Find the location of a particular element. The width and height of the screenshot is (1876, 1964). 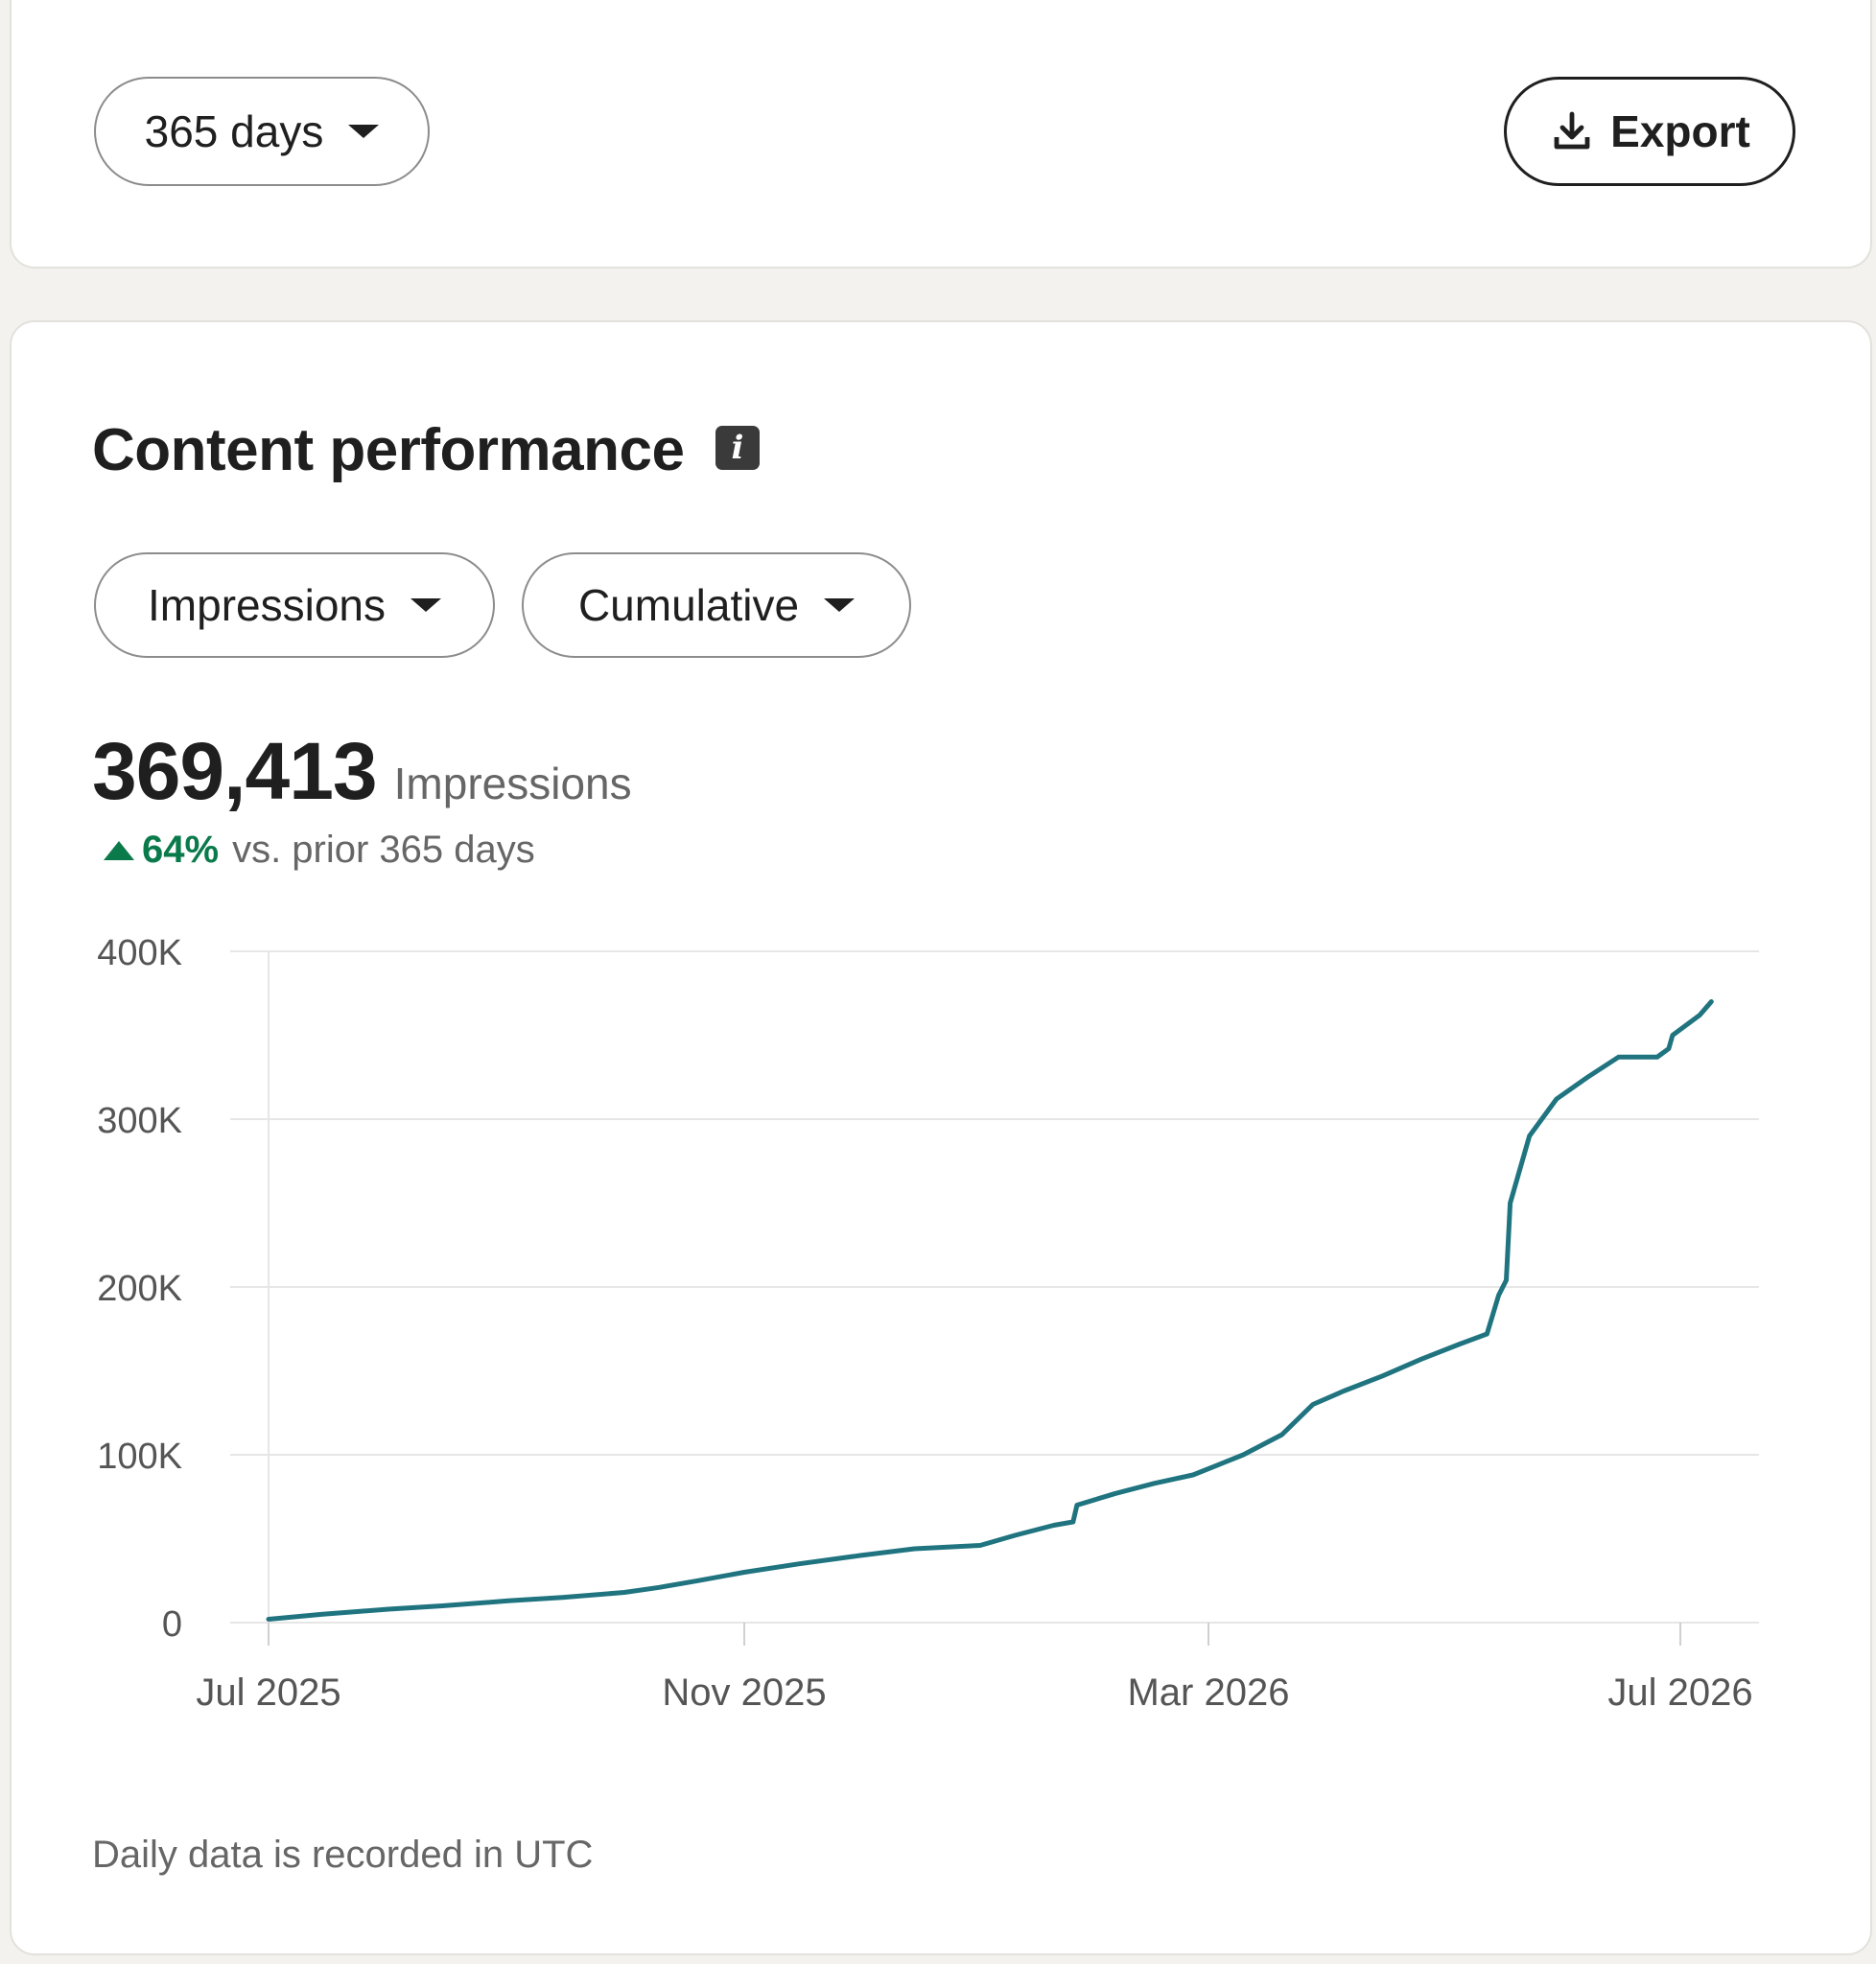

y-tick-label: 300K is located at coordinates (139, 1121).